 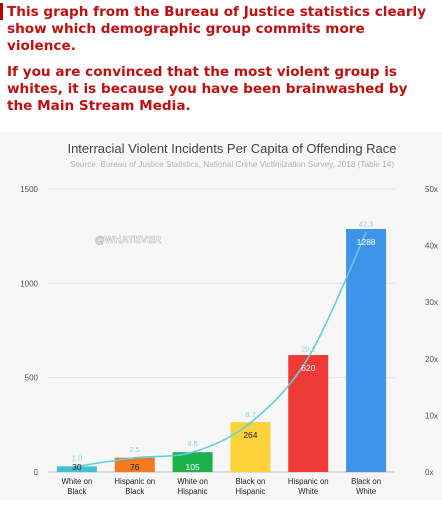 What do you see at coordinates (366, 242) in the screenshot?
I see `bar-value-label: 1288` at bounding box center [366, 242].